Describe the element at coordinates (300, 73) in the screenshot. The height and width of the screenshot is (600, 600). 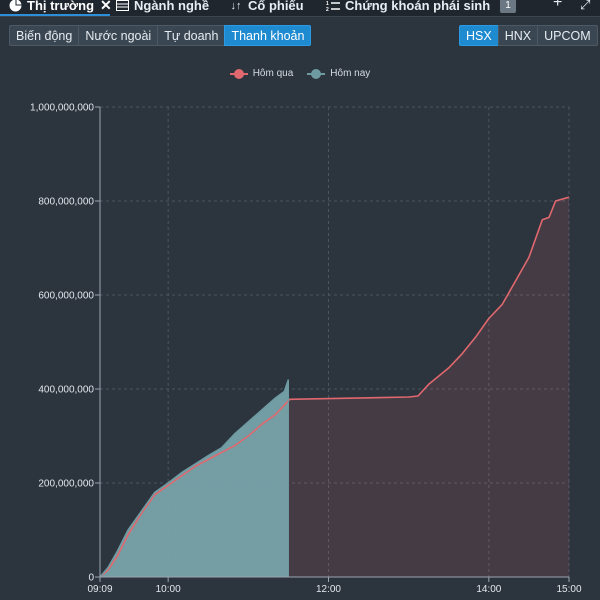
I see `chart-legend: Hôm qua Hôm nay` at that location.